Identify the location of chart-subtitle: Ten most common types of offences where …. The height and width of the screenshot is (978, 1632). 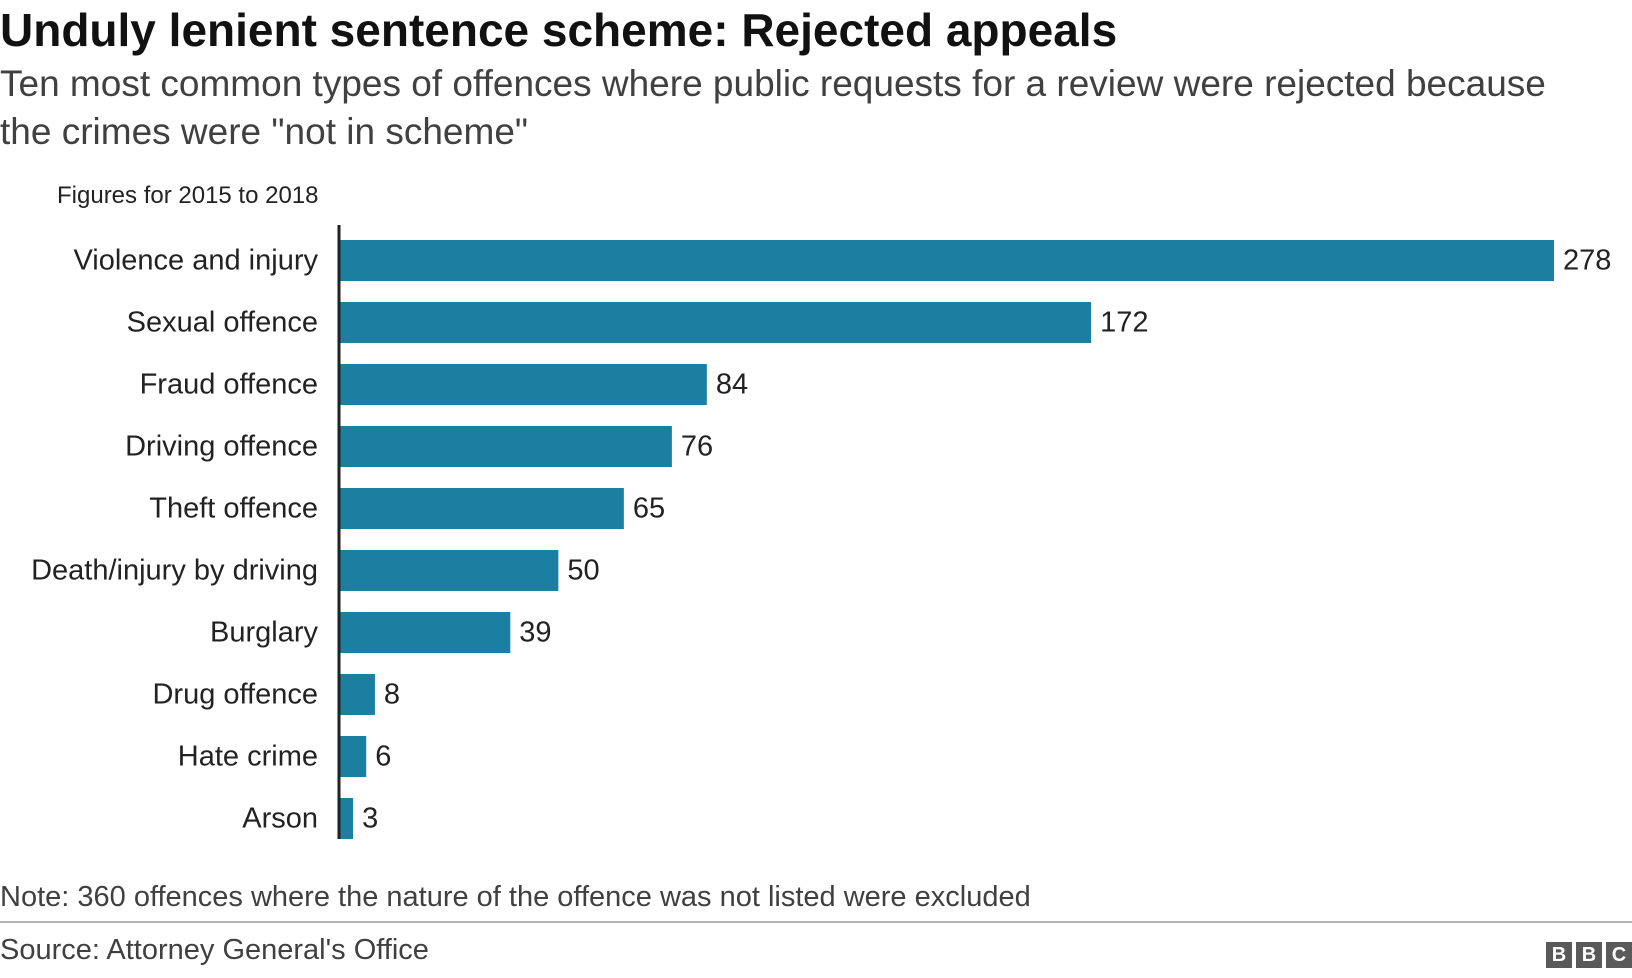
(773, 107).